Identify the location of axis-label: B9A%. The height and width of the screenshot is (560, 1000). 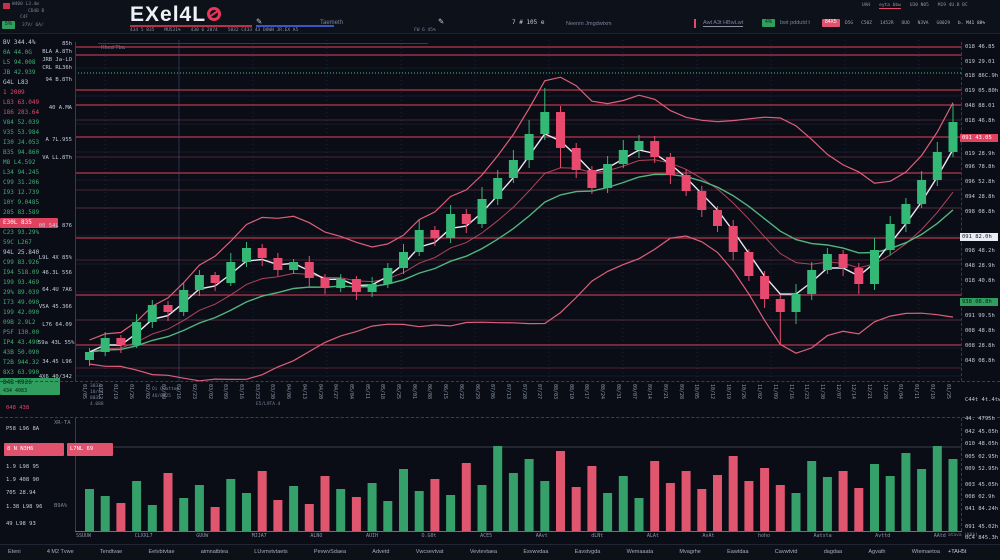
(61, 506).